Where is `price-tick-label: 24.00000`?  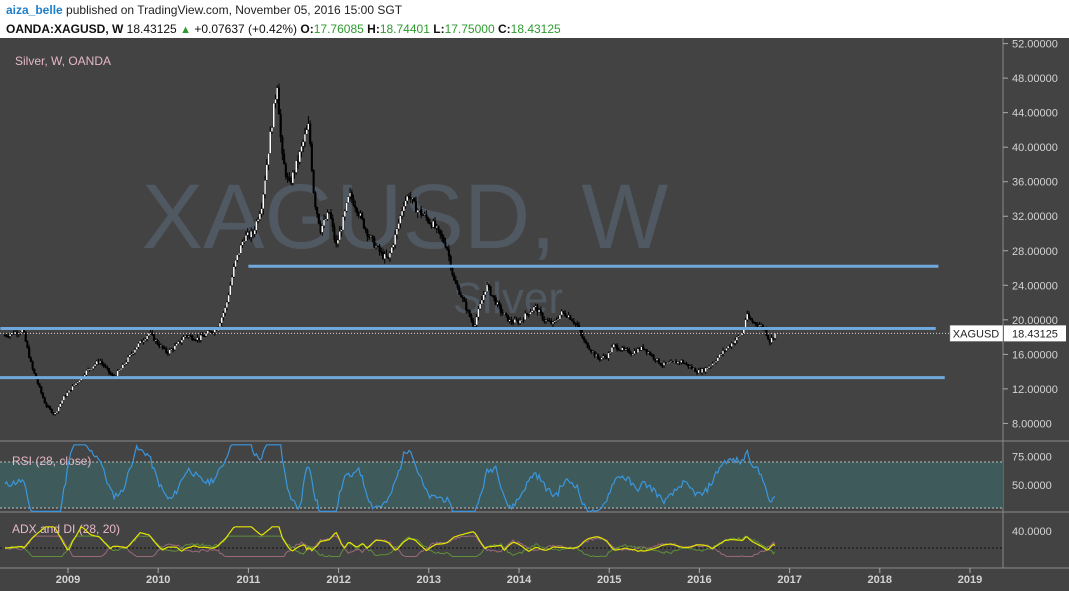
price-tick-label: 24.00000 is located at coordinates (1035, 286).